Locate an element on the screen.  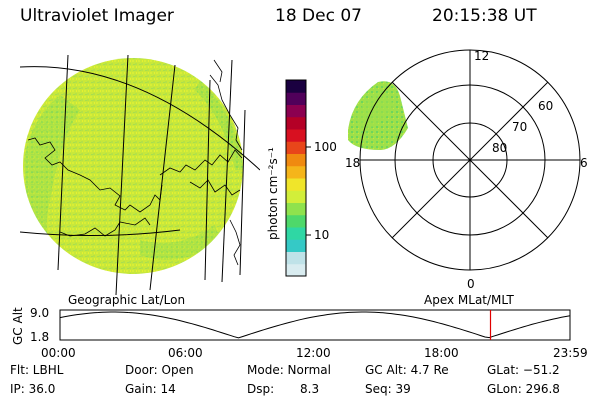
glon-info: GLon: 296.8 is located at coordinates (523, 389).